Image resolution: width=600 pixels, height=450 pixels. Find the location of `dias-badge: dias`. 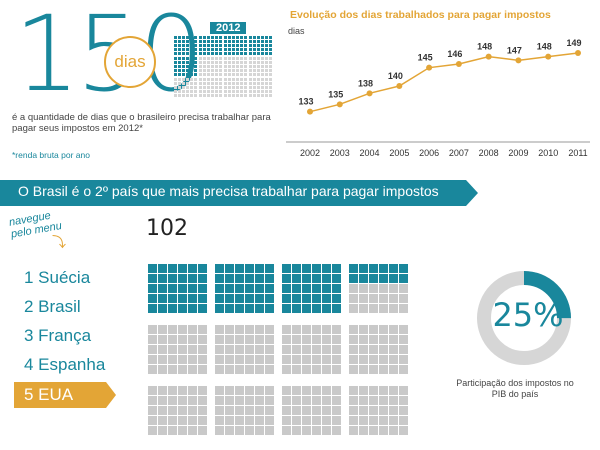

dias-badge: dias is located at coordinates (130, 62).